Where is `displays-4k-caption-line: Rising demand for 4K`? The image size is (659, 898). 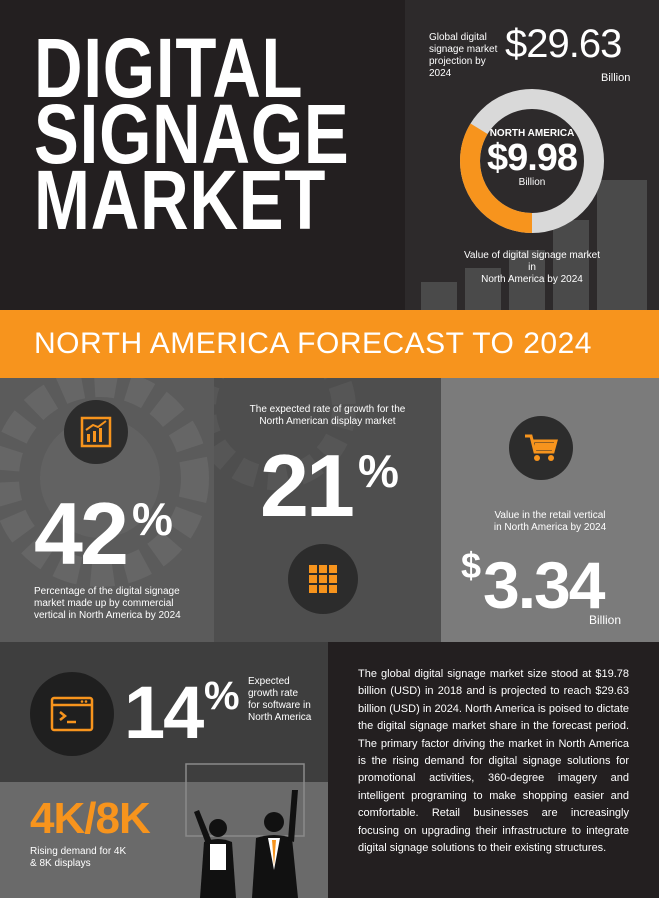
displays-4k-caption-line: Rising demand for 4K is located at coordinates (78, 851).